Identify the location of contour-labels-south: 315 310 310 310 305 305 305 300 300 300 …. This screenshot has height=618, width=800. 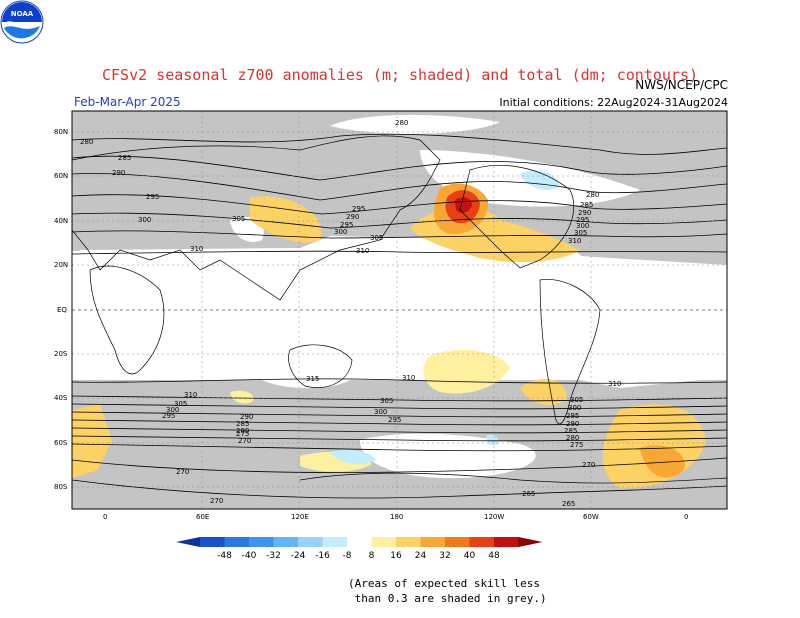
(391, 441).